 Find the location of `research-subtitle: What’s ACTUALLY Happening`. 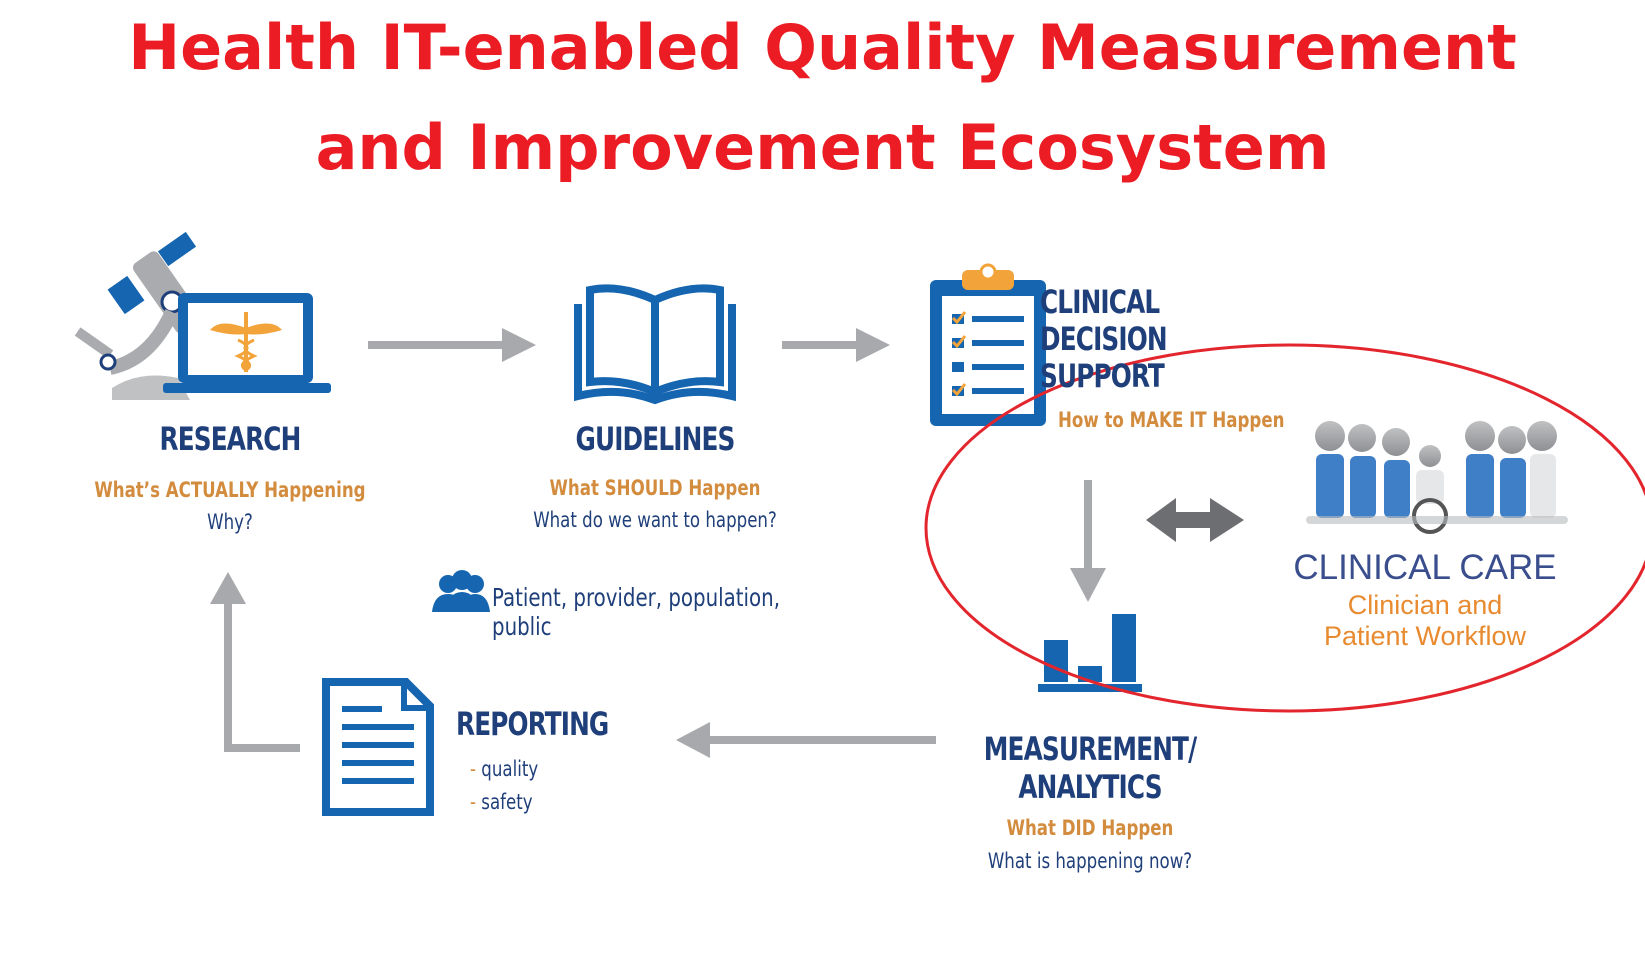

research-subtitle: What’s ACTUALLY Happening is located at coordinates (230, 490).